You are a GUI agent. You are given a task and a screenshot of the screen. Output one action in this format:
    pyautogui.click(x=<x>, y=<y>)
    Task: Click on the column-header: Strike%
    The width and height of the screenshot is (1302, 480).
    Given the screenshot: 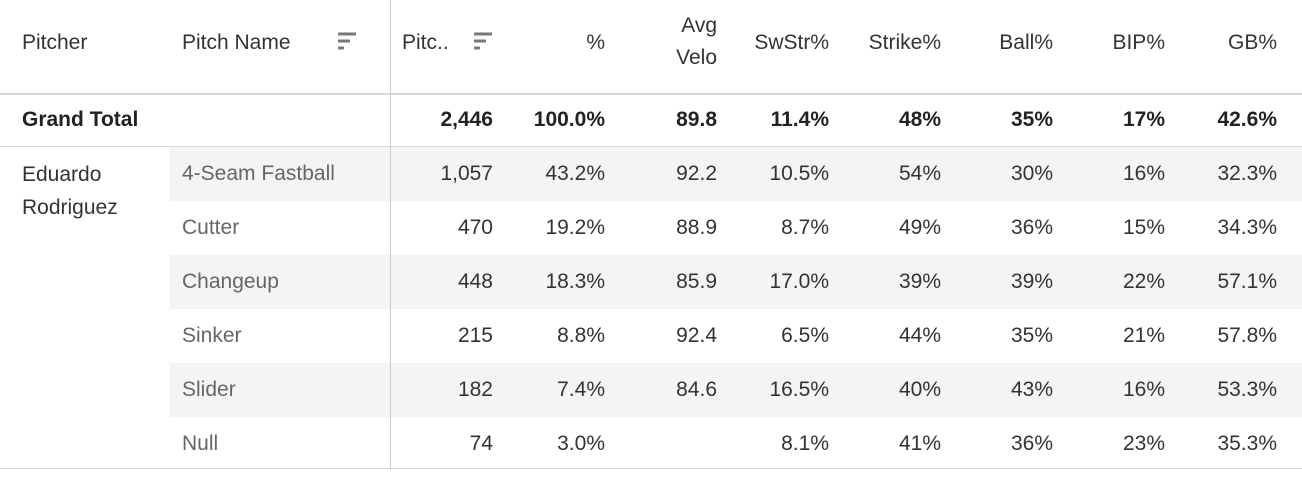 What is the action you would take?
    pyautogui.click(x=904, y=42)
    